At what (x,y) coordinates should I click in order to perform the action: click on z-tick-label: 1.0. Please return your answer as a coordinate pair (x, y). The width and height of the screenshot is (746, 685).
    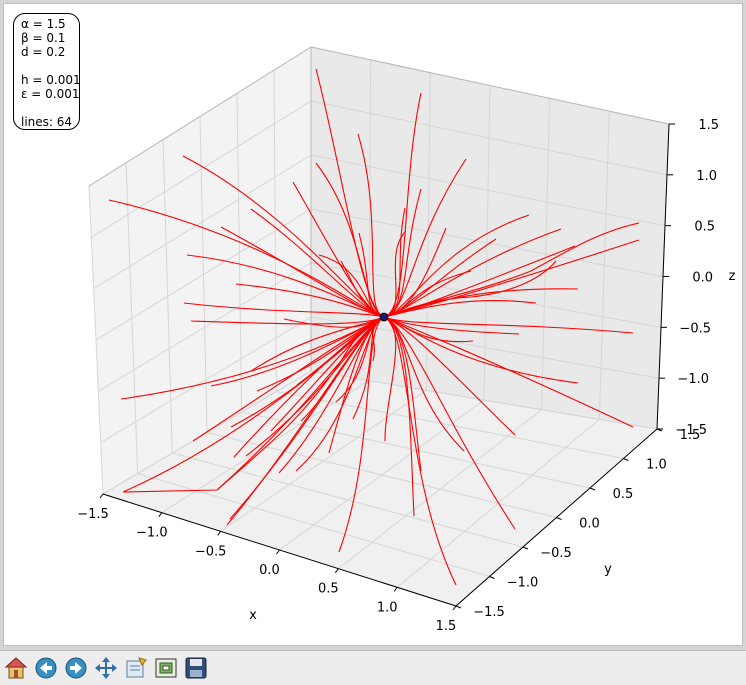
    Looking at the image, I should click on (706, 176).